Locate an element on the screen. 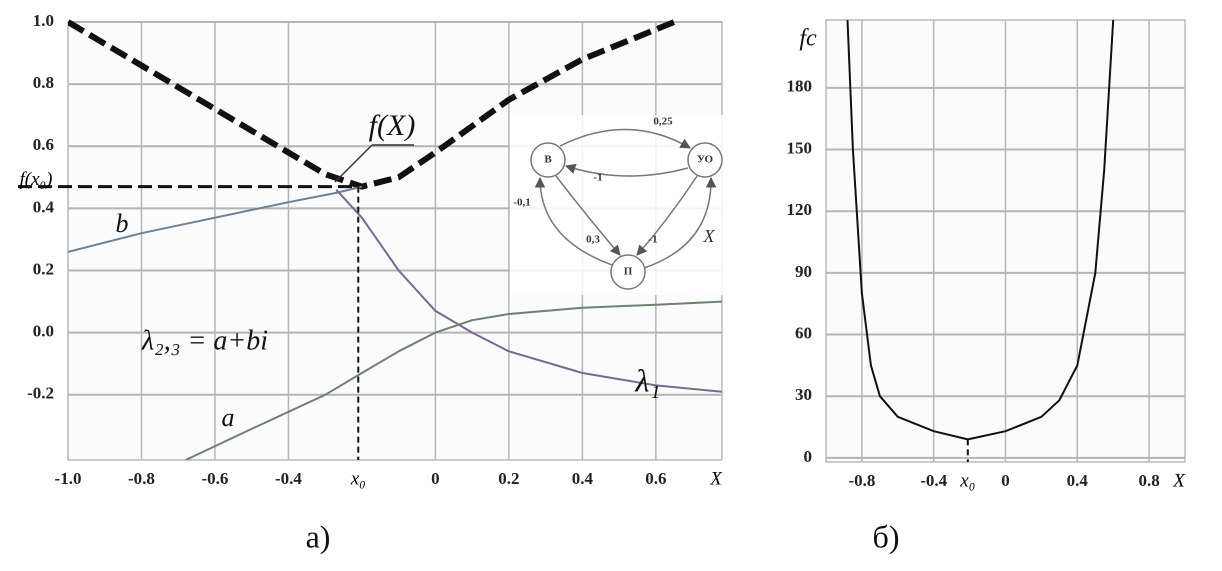 The height and width of the screenshot is (571, 1222). series-label: λ₁ is located at coordinates (648, 380).